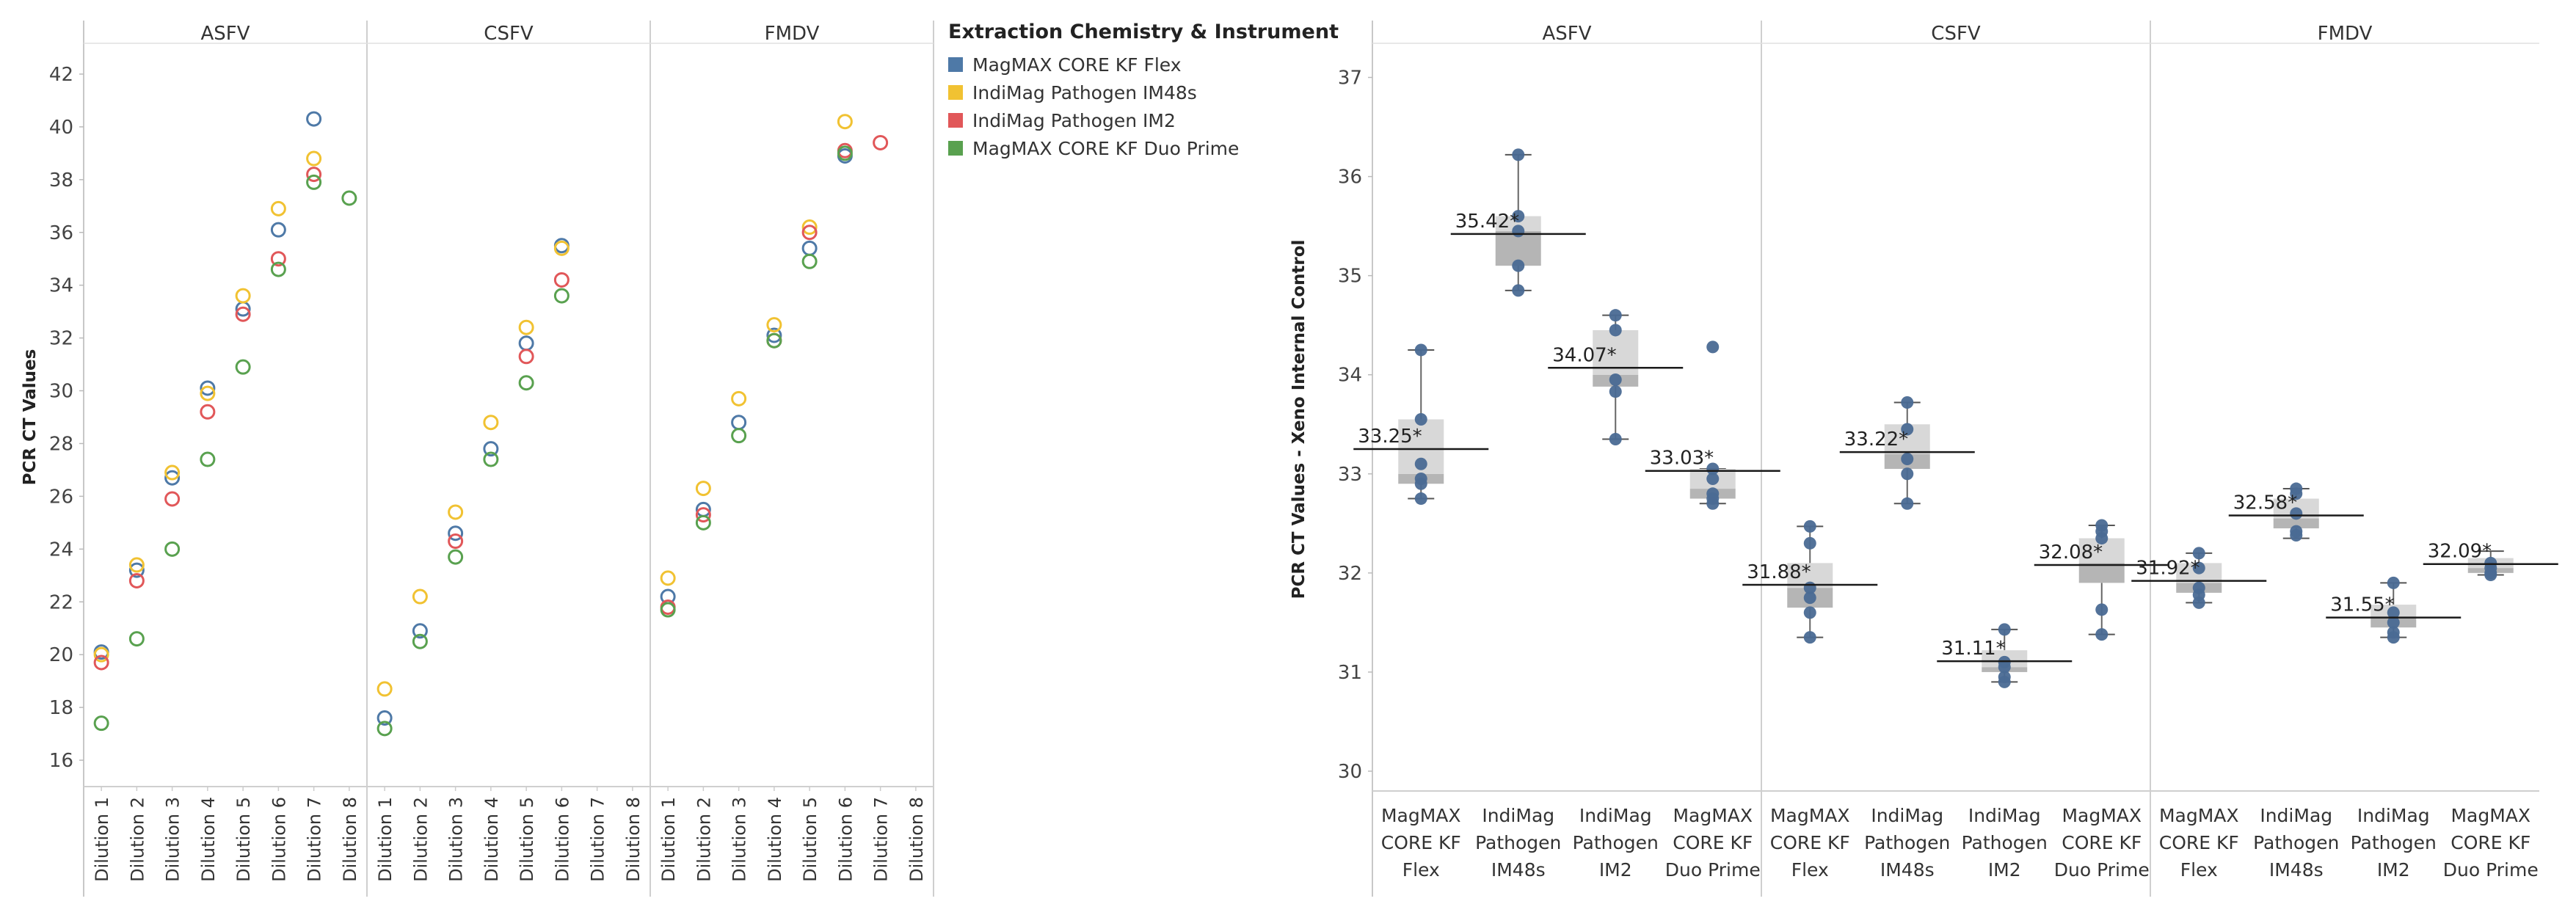 The height and width of the screenshot is (915, 2576). What do you see at coordinates (61, 497) in the screenshot?
I see `y-tick-label: 26` at bounding box center [61, 497].